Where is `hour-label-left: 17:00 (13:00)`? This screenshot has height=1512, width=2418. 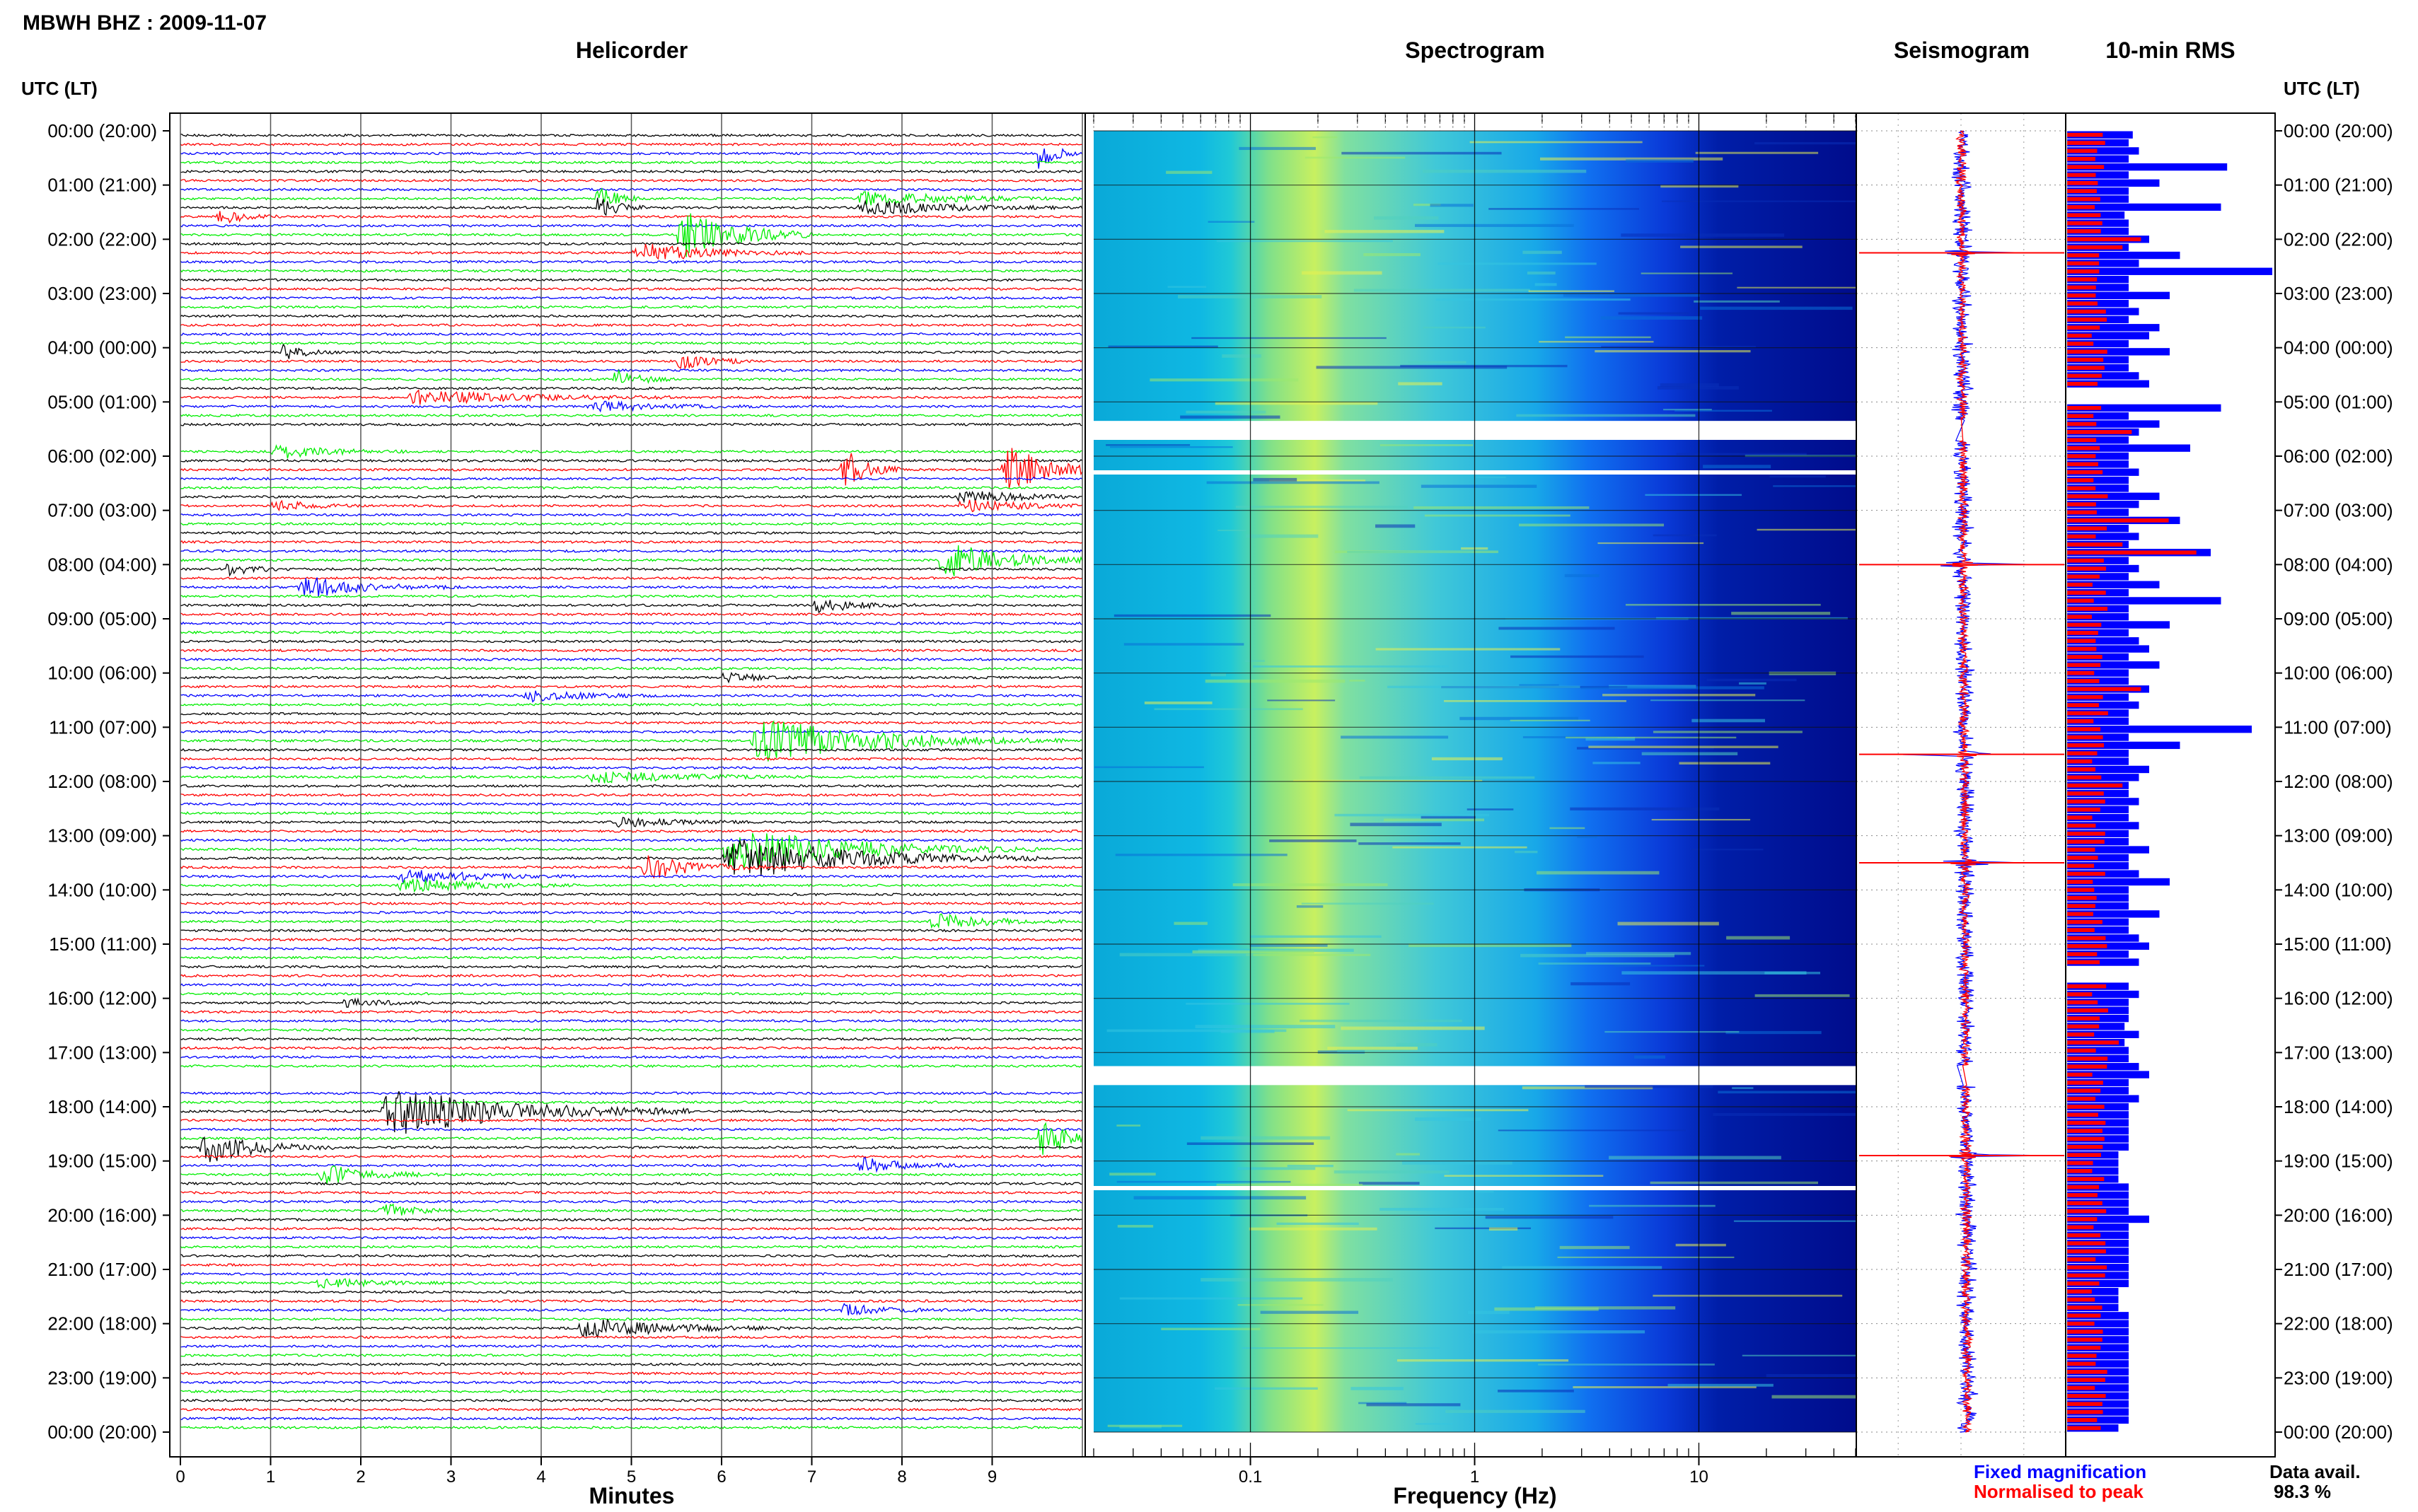 hour-label-left: 17:00 (13:00) is located at coordinates (102, 1052).